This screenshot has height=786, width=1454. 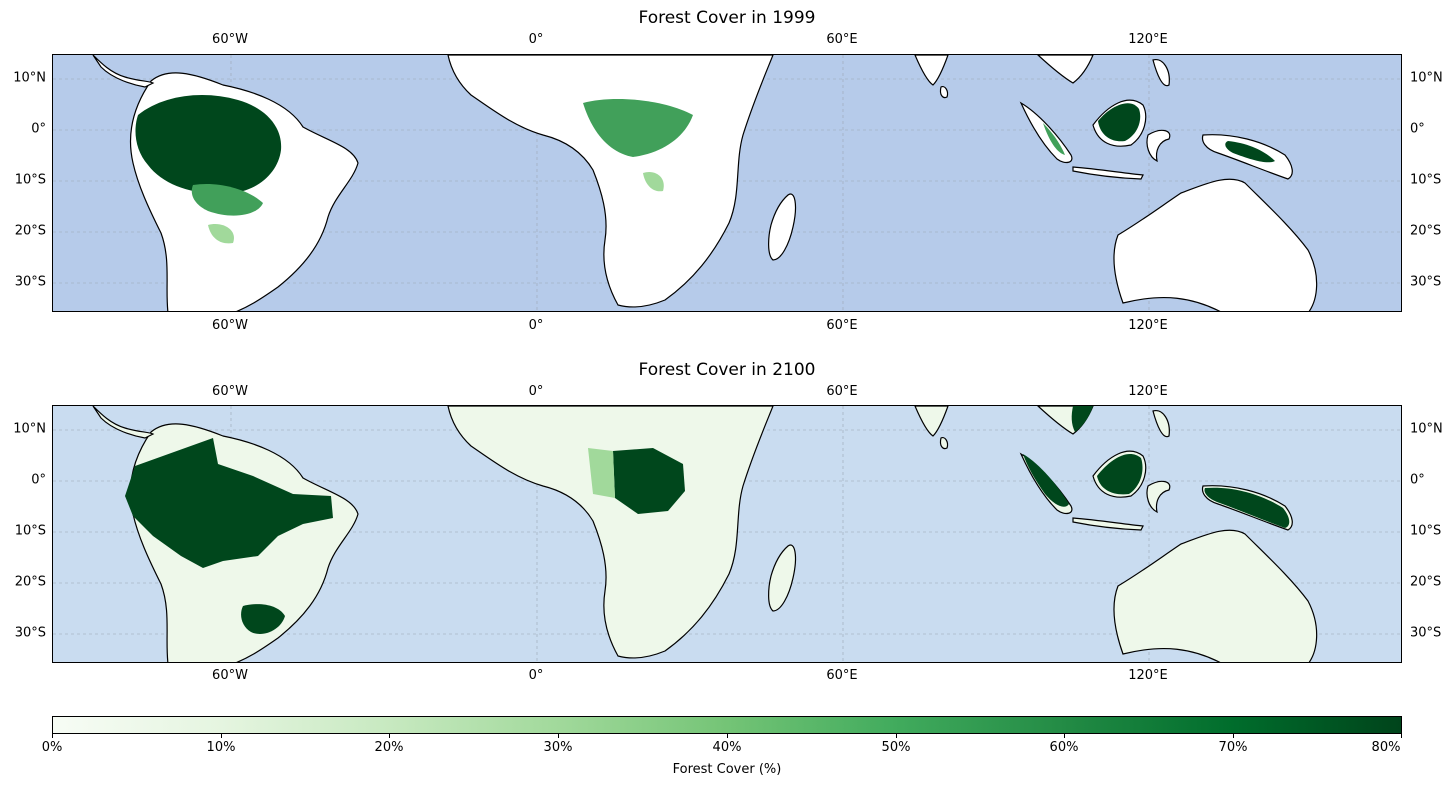 I want to click on colorbar-tick-label: 20%, so click(x=389, y=747).